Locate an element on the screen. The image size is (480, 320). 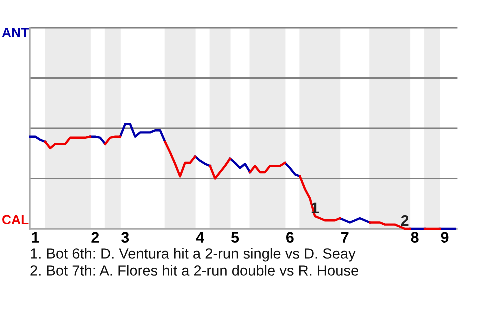
x-tick-label: 8 is located at coordinates (415, 237).